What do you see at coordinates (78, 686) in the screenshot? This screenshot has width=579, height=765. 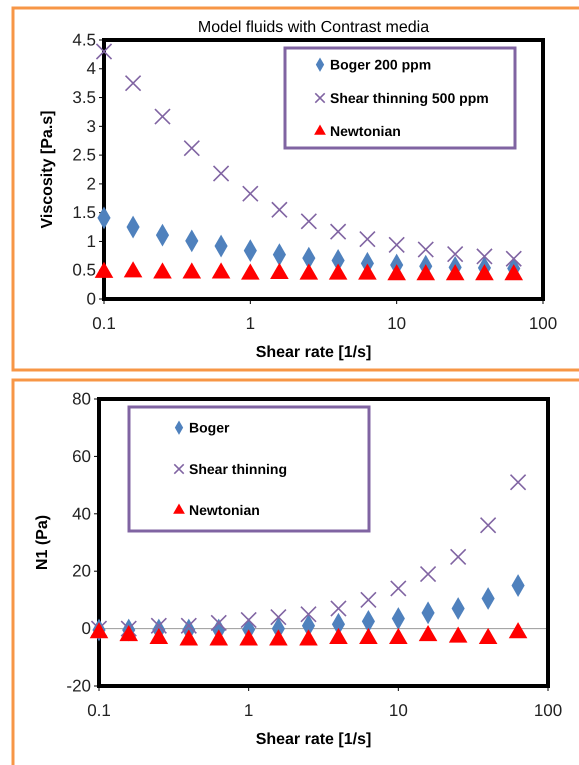 I see `y-tick-label: -20` at bounding box center [78, 686].